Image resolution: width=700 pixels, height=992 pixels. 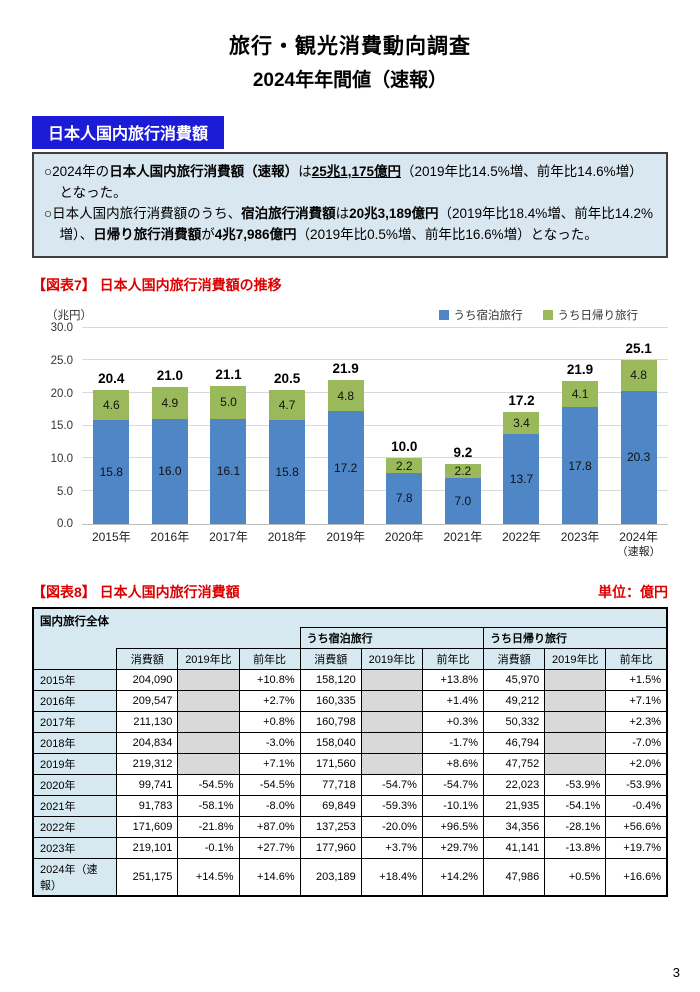 I want to click on bar-segment-overnight: 13.7, so click(x=521, y=479).